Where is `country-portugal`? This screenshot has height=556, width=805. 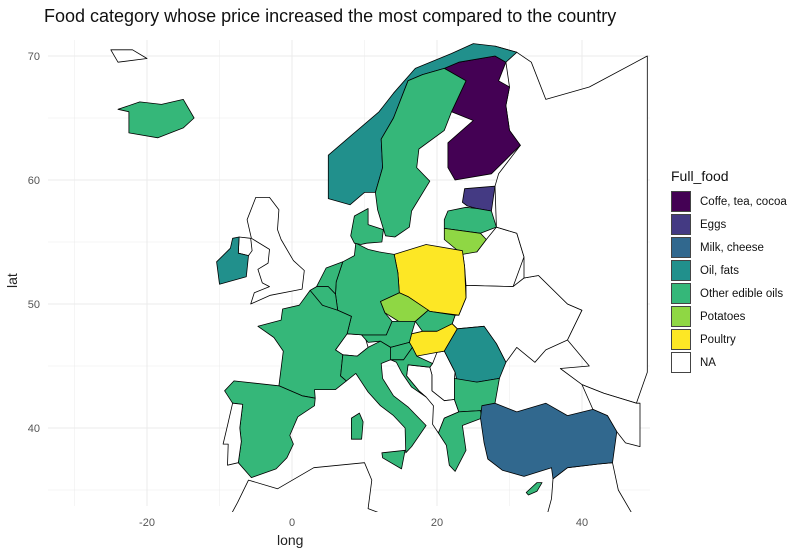 country-portugal is located at coordinates (233, 434).